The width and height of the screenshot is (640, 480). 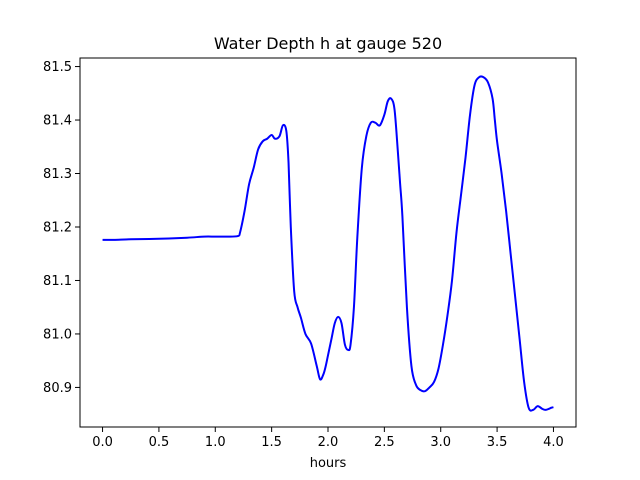 What do you see at coordinates (57, 334) in the screenshot?
I see `y-tick-label: 81.0` at bounding box center [57, 334].